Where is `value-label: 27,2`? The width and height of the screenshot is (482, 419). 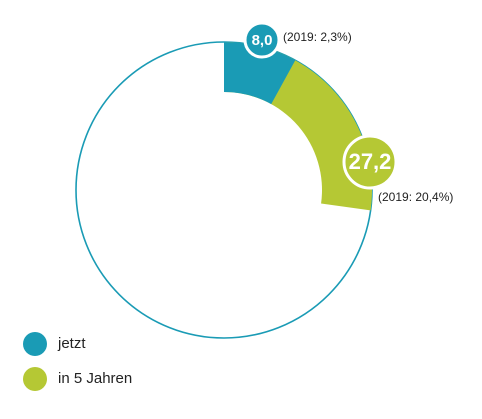 value-label: 27,2 is located at coordinates (370, 161).